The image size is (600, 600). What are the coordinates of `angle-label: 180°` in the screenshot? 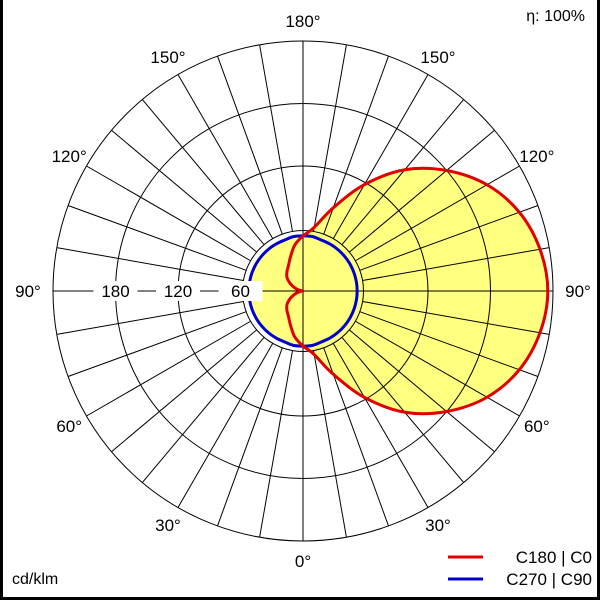 It's located at (302, 21).